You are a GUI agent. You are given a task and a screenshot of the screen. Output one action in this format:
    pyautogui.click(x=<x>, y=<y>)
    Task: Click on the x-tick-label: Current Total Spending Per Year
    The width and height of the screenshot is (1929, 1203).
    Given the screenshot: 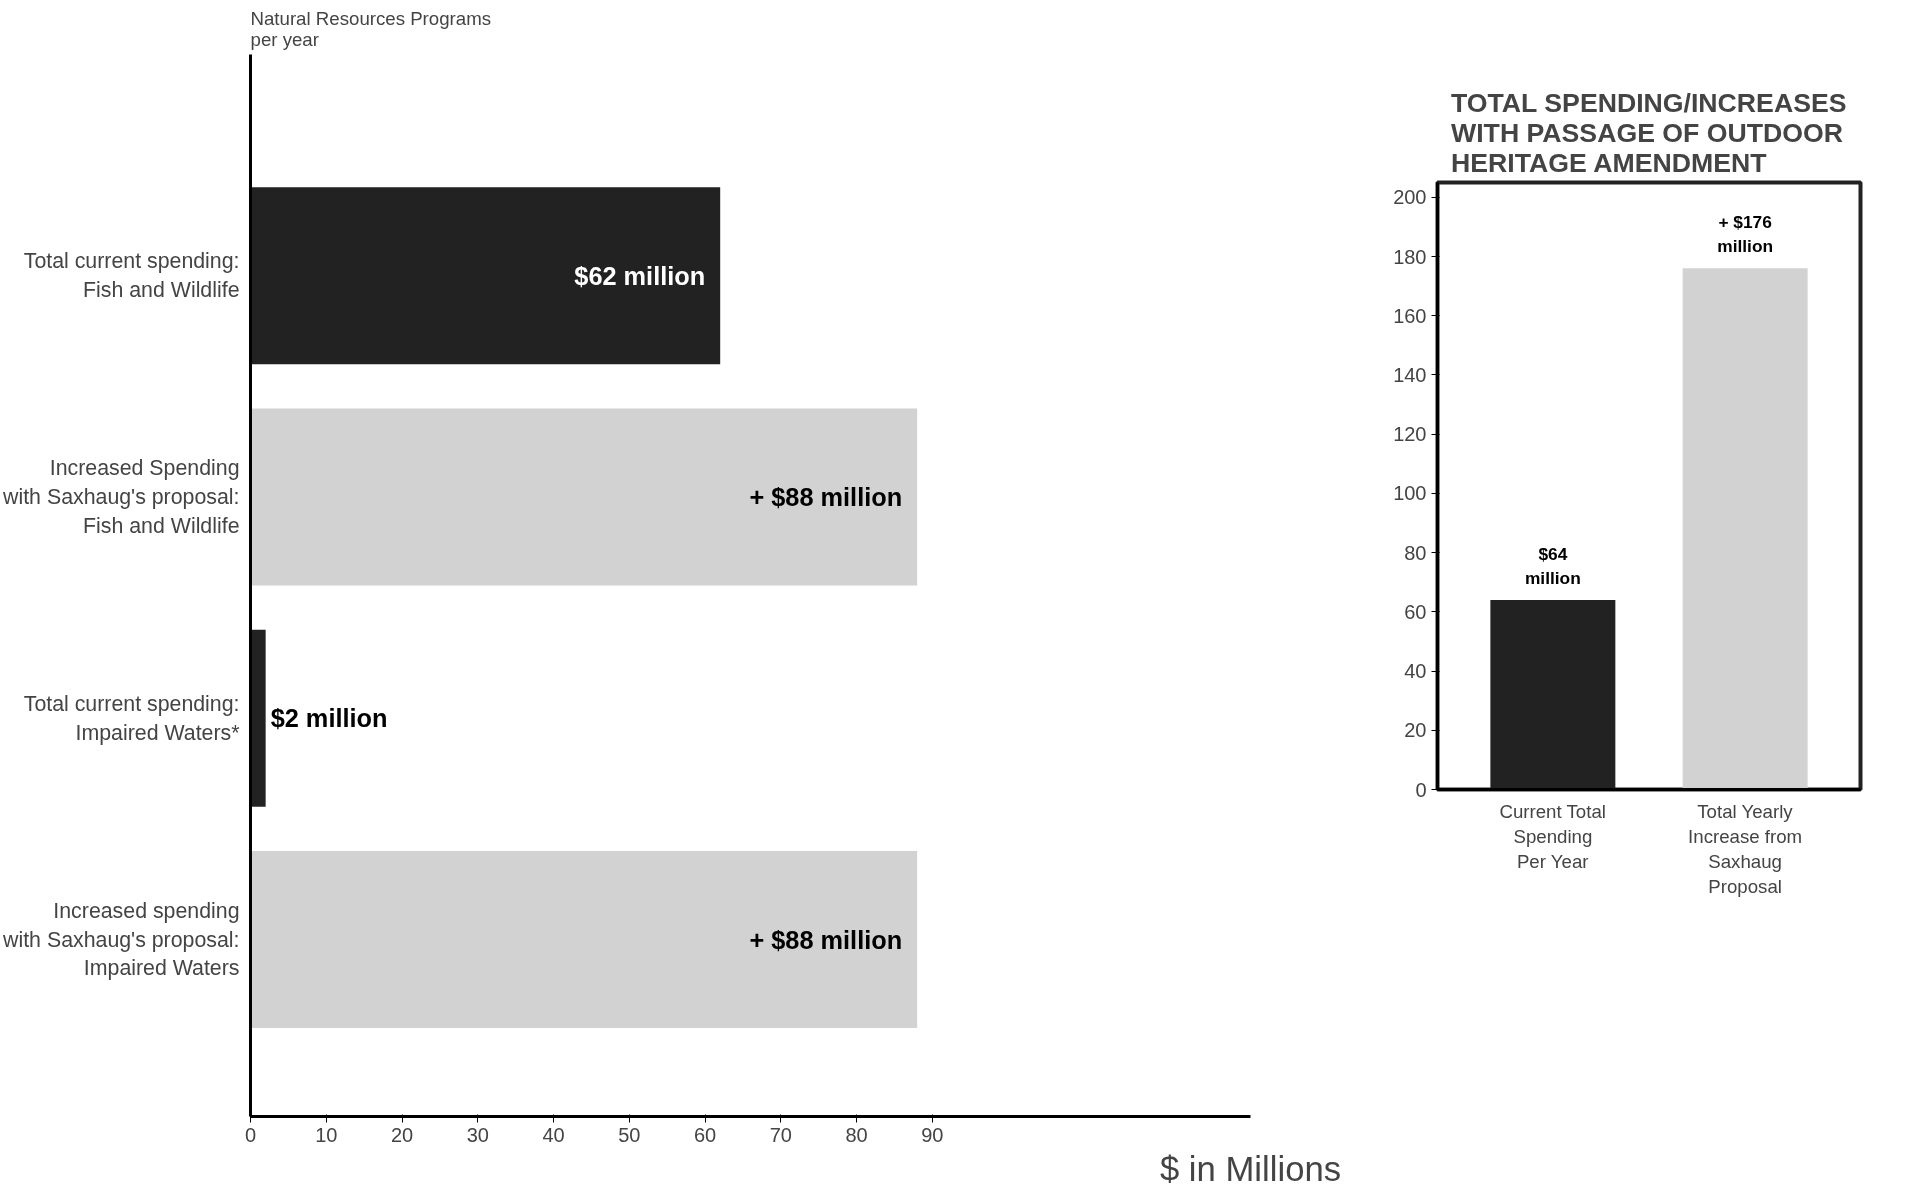 What is the action you would take?
    pyautogui.click(x=1552, y=836)
    